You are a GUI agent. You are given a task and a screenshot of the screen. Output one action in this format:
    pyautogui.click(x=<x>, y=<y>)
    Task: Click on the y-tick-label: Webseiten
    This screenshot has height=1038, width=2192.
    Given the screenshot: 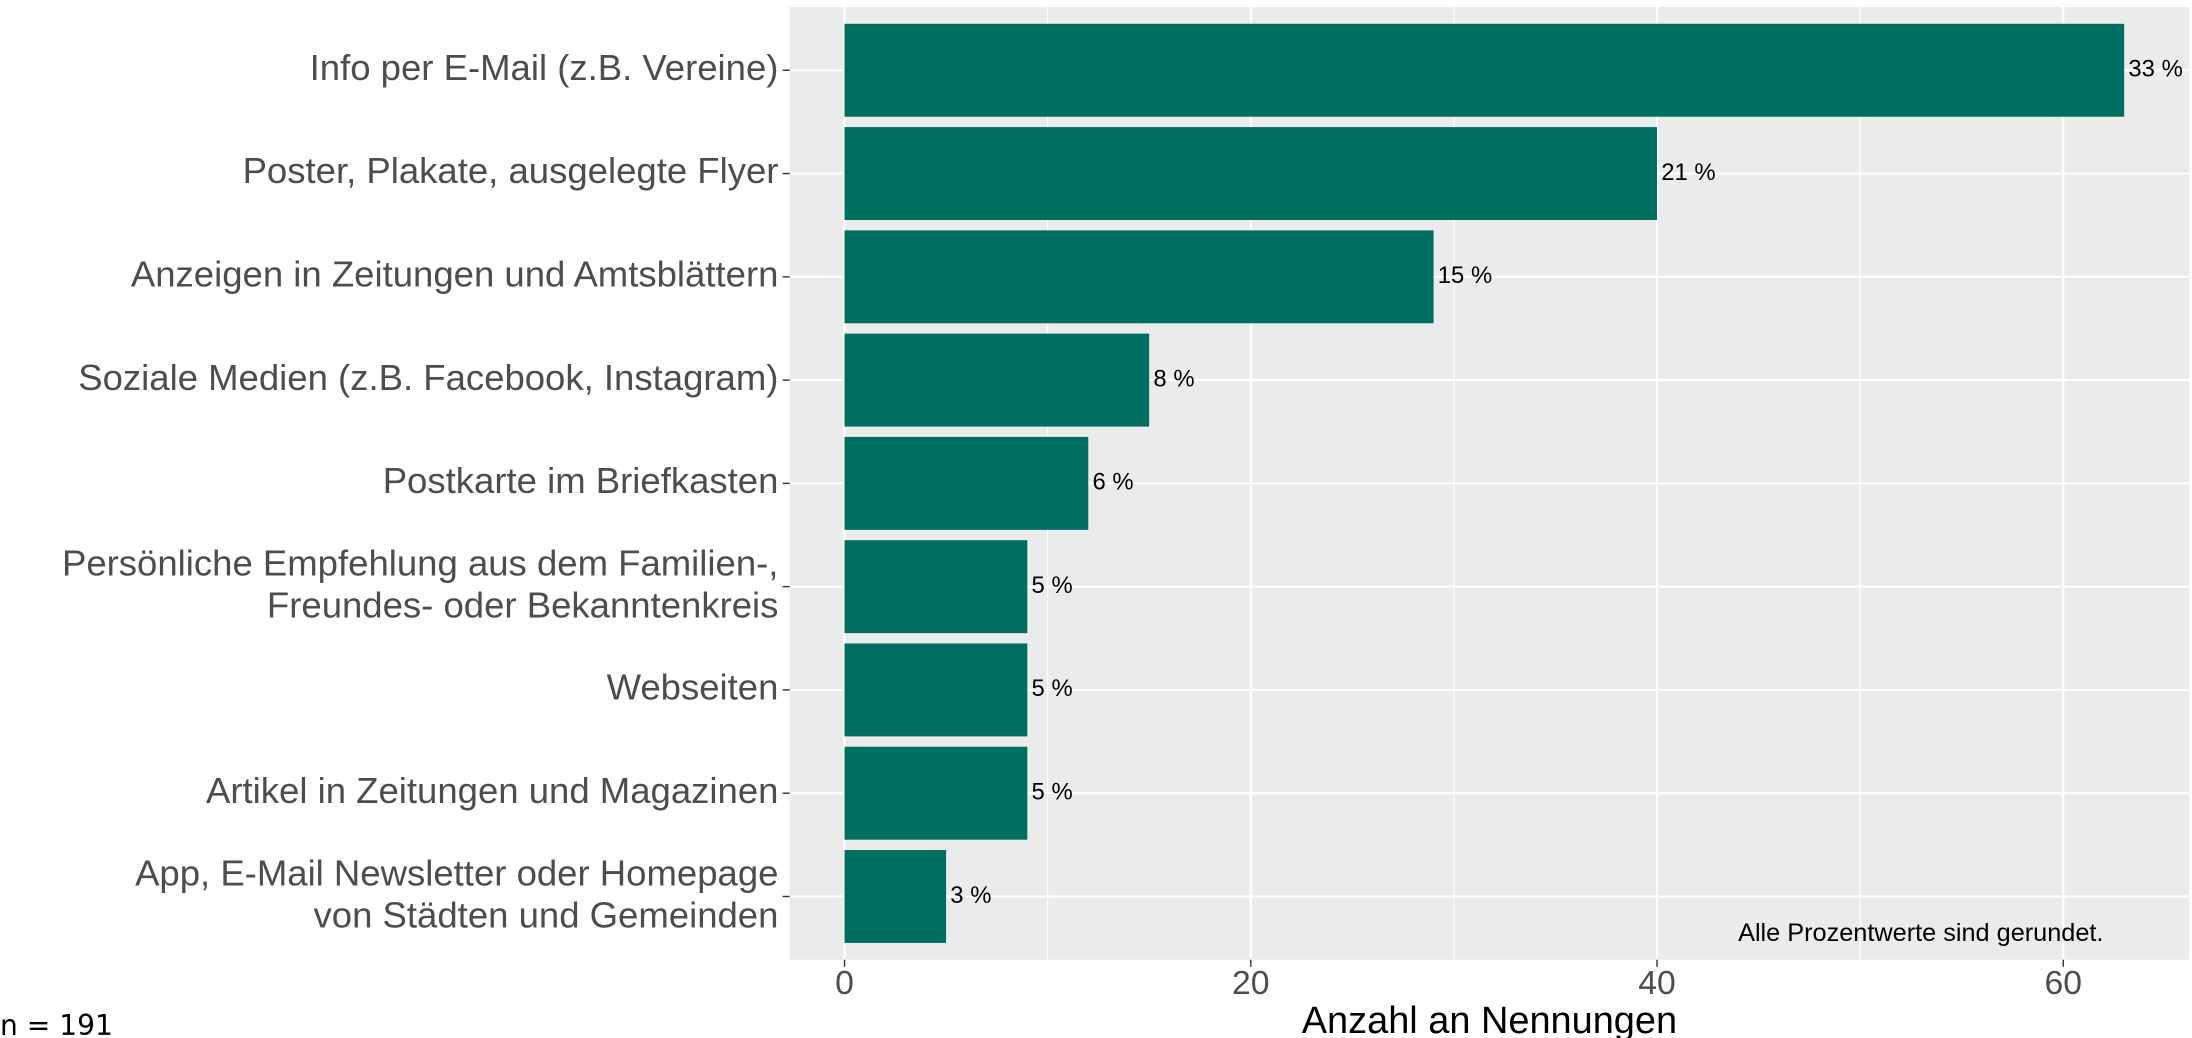 What is the action you would take?
    pyautogui.click(x=693, y=687)
    